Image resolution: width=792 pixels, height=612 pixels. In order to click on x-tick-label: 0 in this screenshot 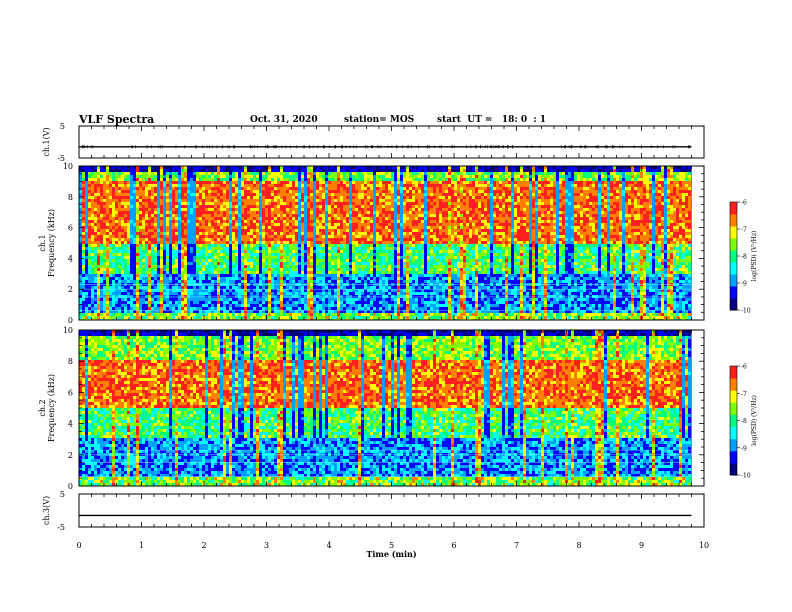, I will do `click(78, 545)`.